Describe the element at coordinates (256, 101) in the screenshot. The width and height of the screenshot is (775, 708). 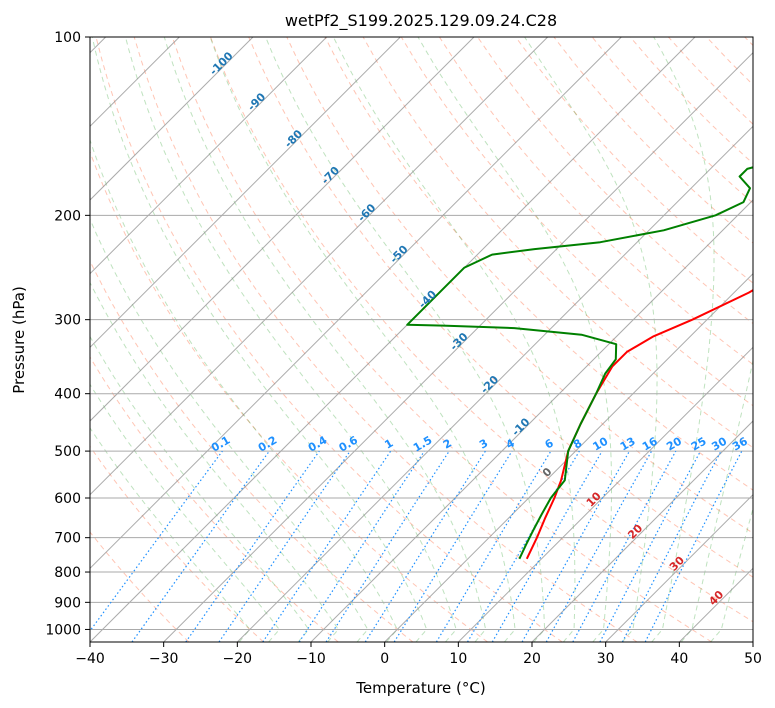
I see `isotherm-label: -90` at that location.